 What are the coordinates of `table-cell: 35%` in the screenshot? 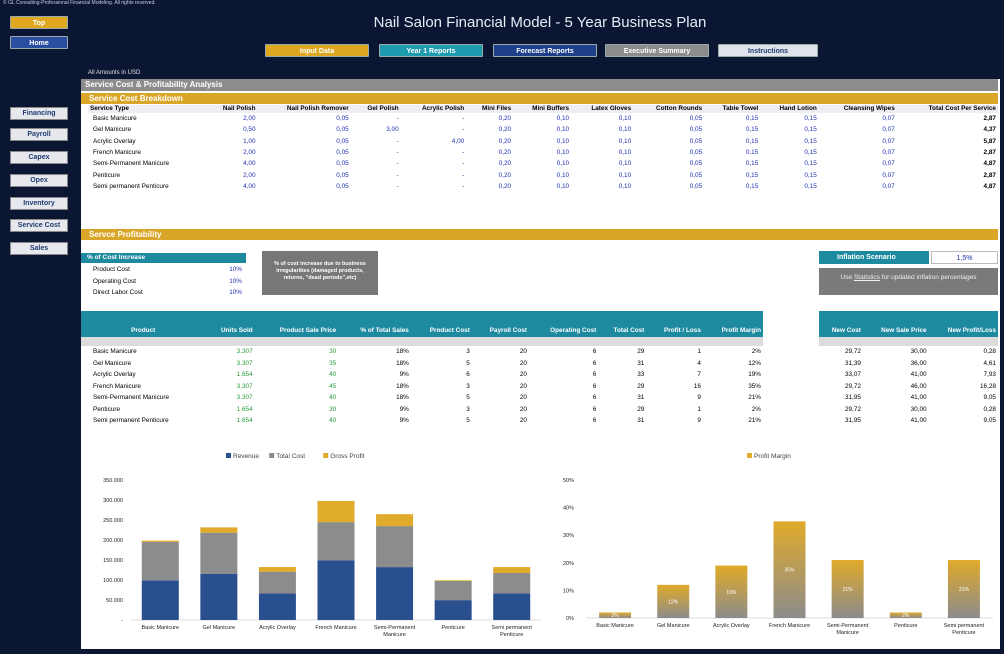 It's located at (754, 386).